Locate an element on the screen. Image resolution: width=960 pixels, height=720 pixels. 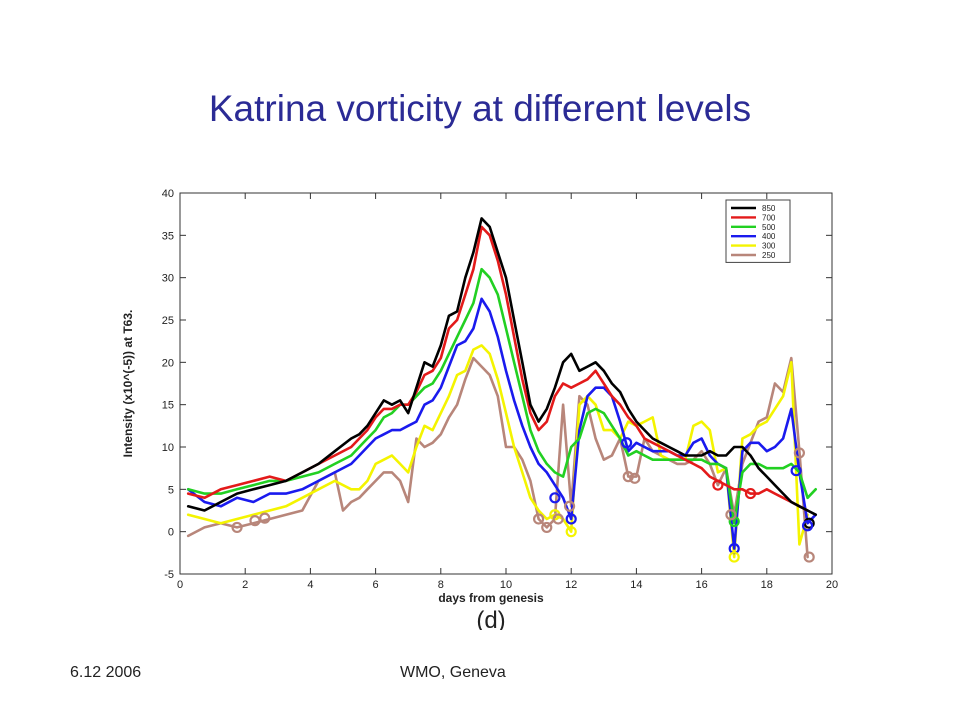
y-tick-label: 40 is located at coordinates (168, 194).